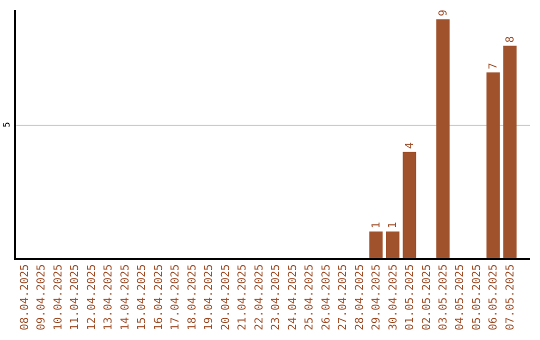 Image resolution: width=540 pixels, height=340 pixels. I want to click on x-tick-label: 11.04.2025, so click(75, 297).